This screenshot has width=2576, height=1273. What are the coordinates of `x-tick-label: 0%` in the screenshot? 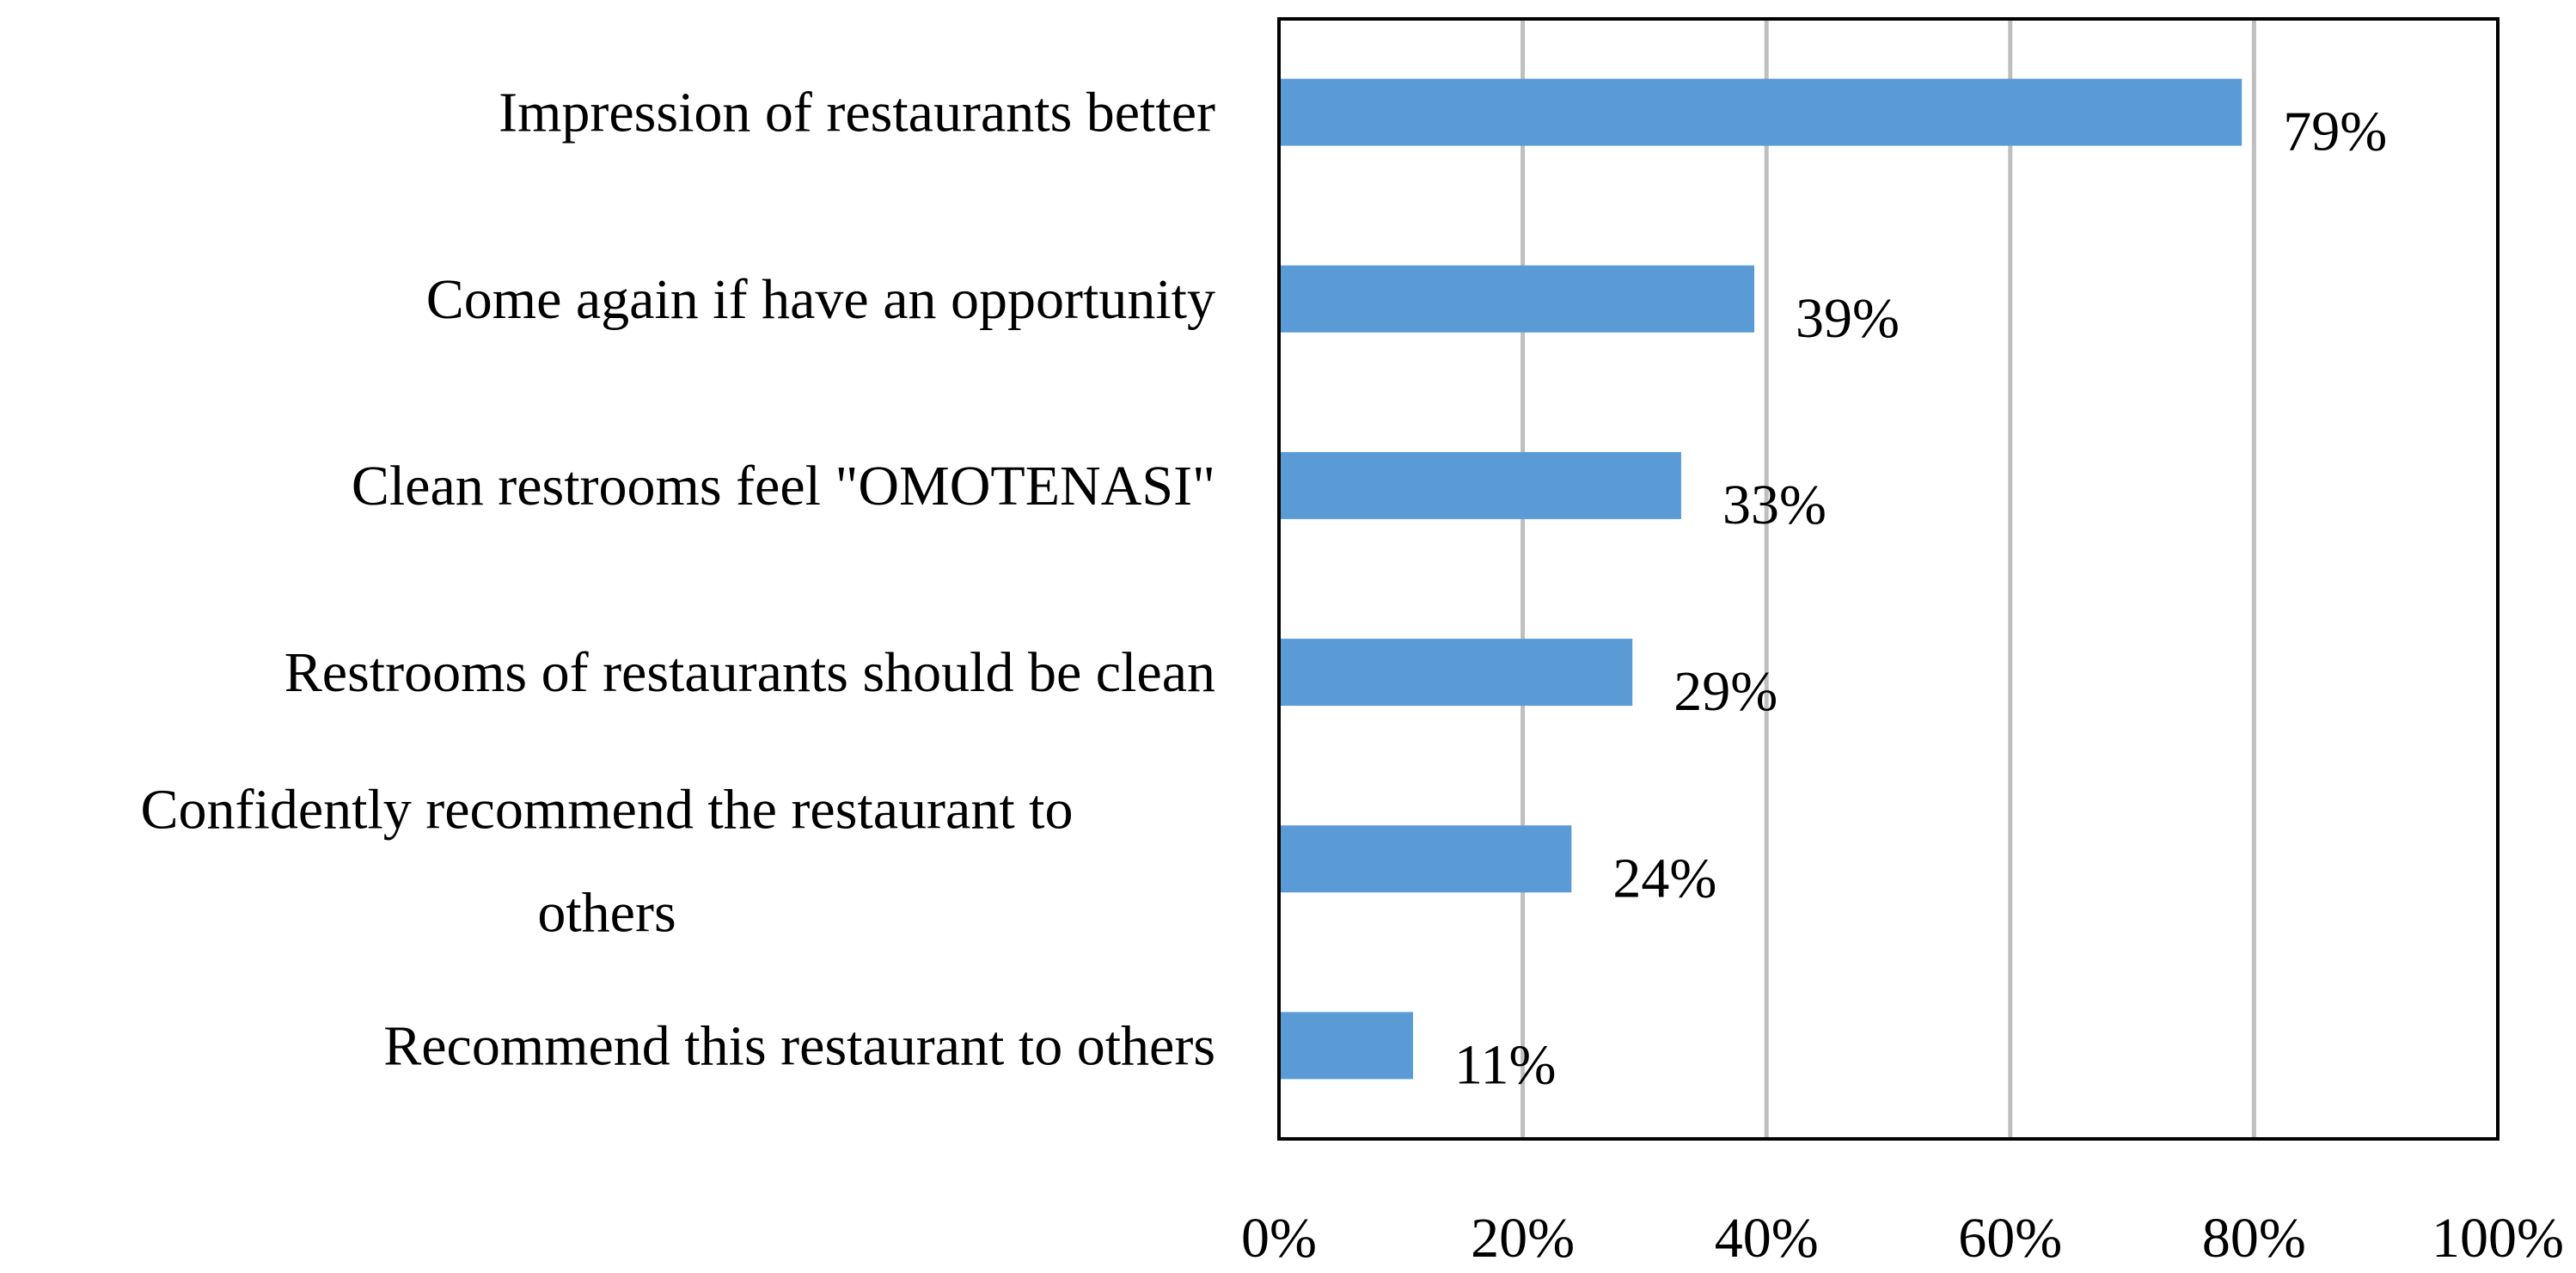 It's located at (1279, 1238).